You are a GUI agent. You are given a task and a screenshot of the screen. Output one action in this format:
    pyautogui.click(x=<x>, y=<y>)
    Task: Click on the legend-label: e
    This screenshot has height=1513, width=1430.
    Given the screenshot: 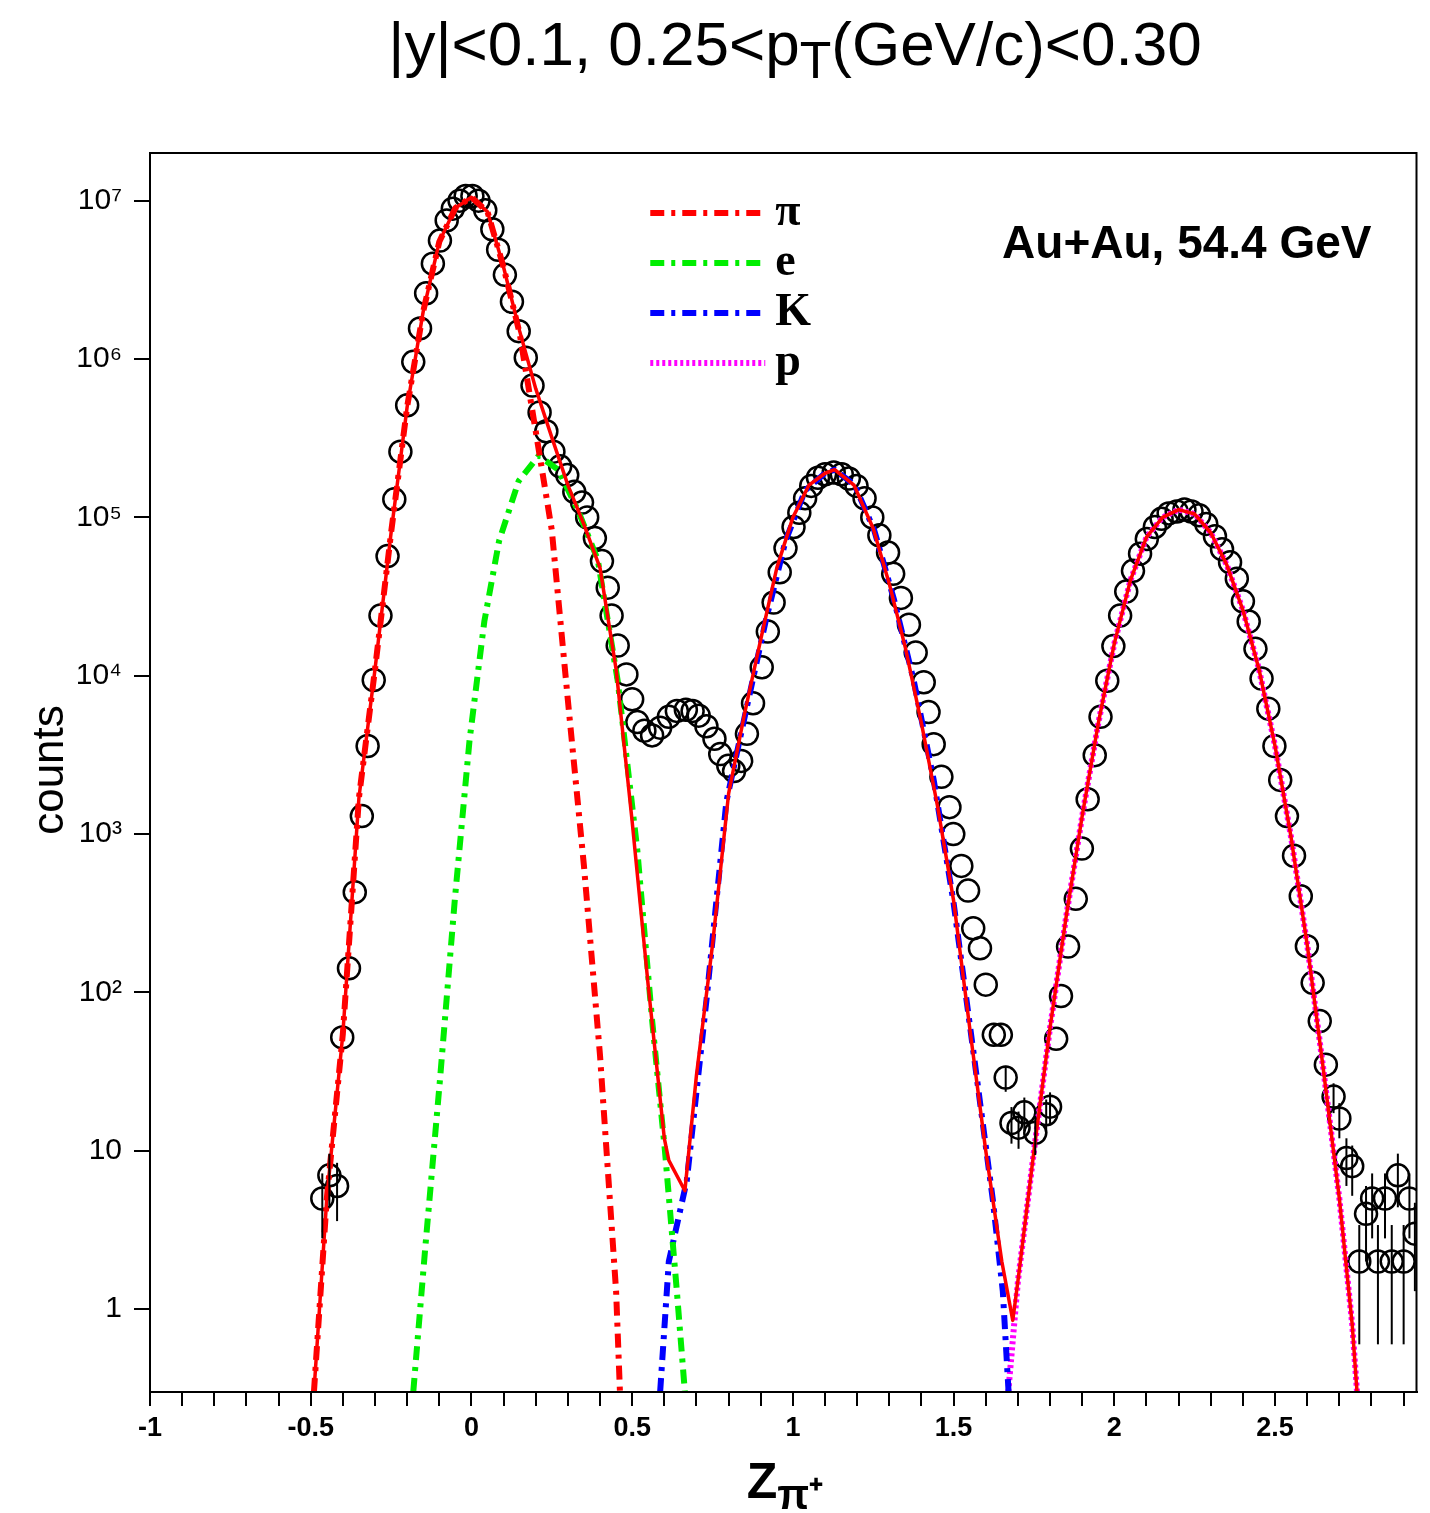 What is the action you would take?
    pyautogui.click(x=785, y=259)
    